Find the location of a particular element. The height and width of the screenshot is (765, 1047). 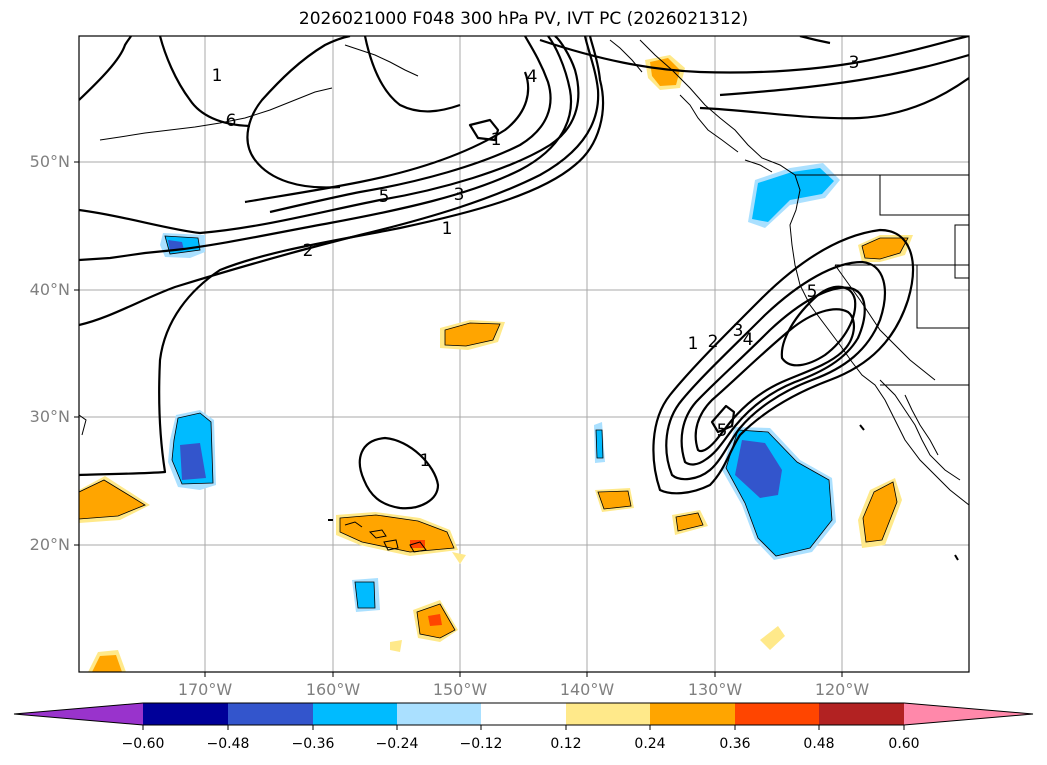

longitude-label: 170°W is located at coordinates (205, 689).